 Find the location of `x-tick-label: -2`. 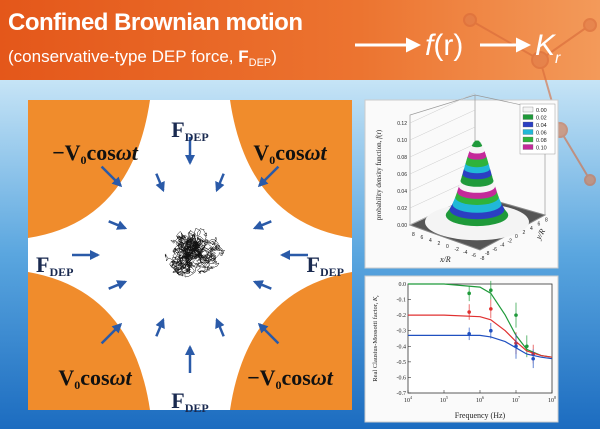

x-tick-label: -2 is located at coordinates (457, 250).